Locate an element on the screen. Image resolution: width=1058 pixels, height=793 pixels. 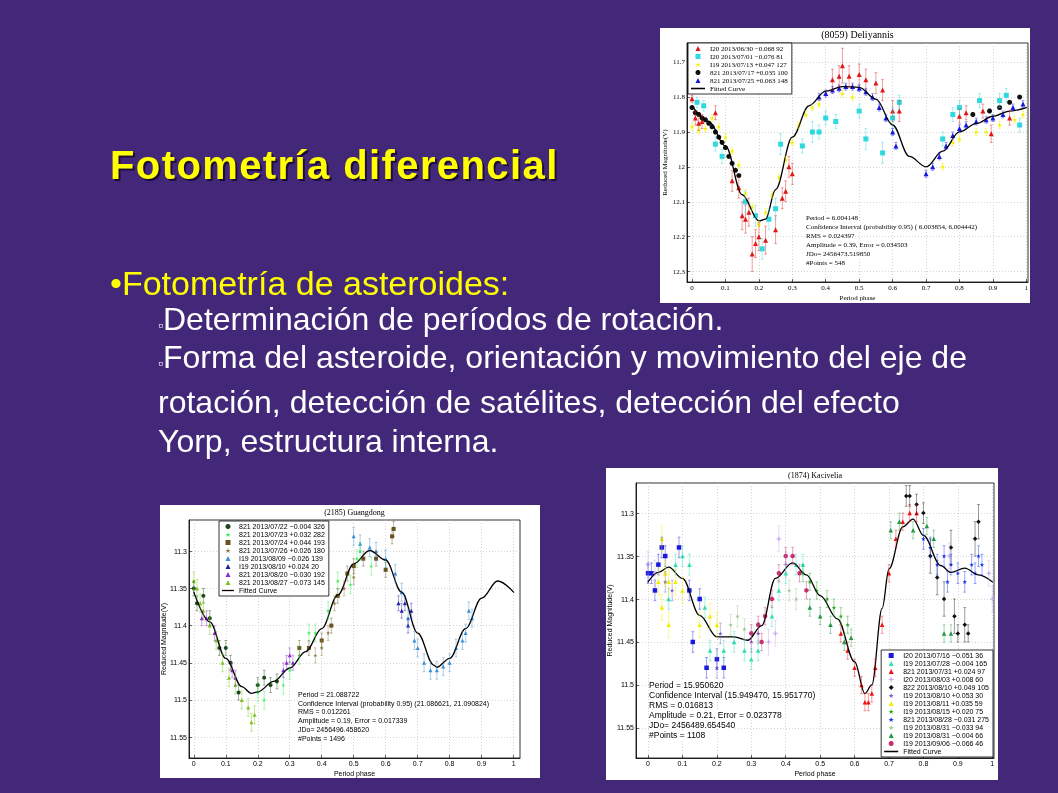
text: Fotometría diferencial is located at coordinates (334, 165).